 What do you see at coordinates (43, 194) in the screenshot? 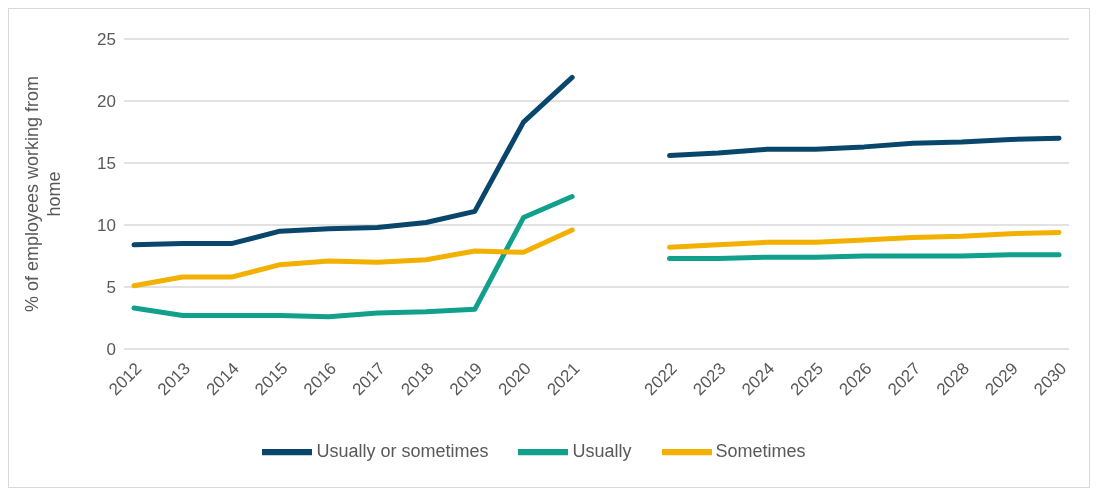
I see `y-axis-title: % of employees working from home` at bounding box center [43, 194].